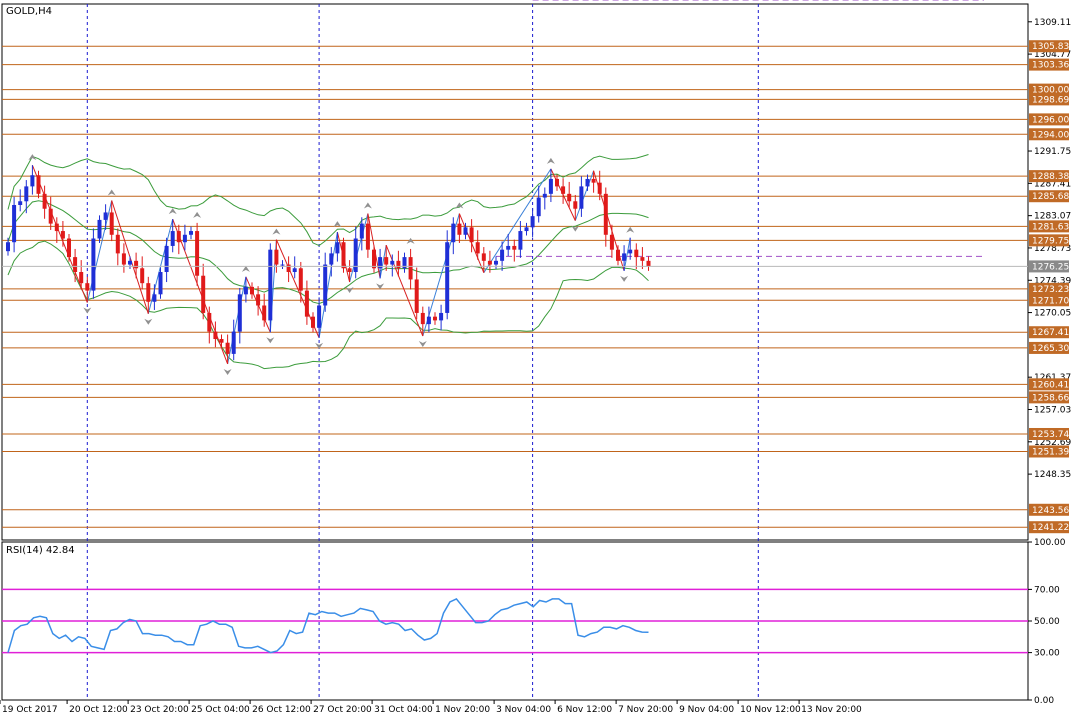 The height and width of the screenshot is (724, 1080). Describe the element at coordinates (1049, 176) in the screenshot. I see `level-tag: 1288.38` at that location.